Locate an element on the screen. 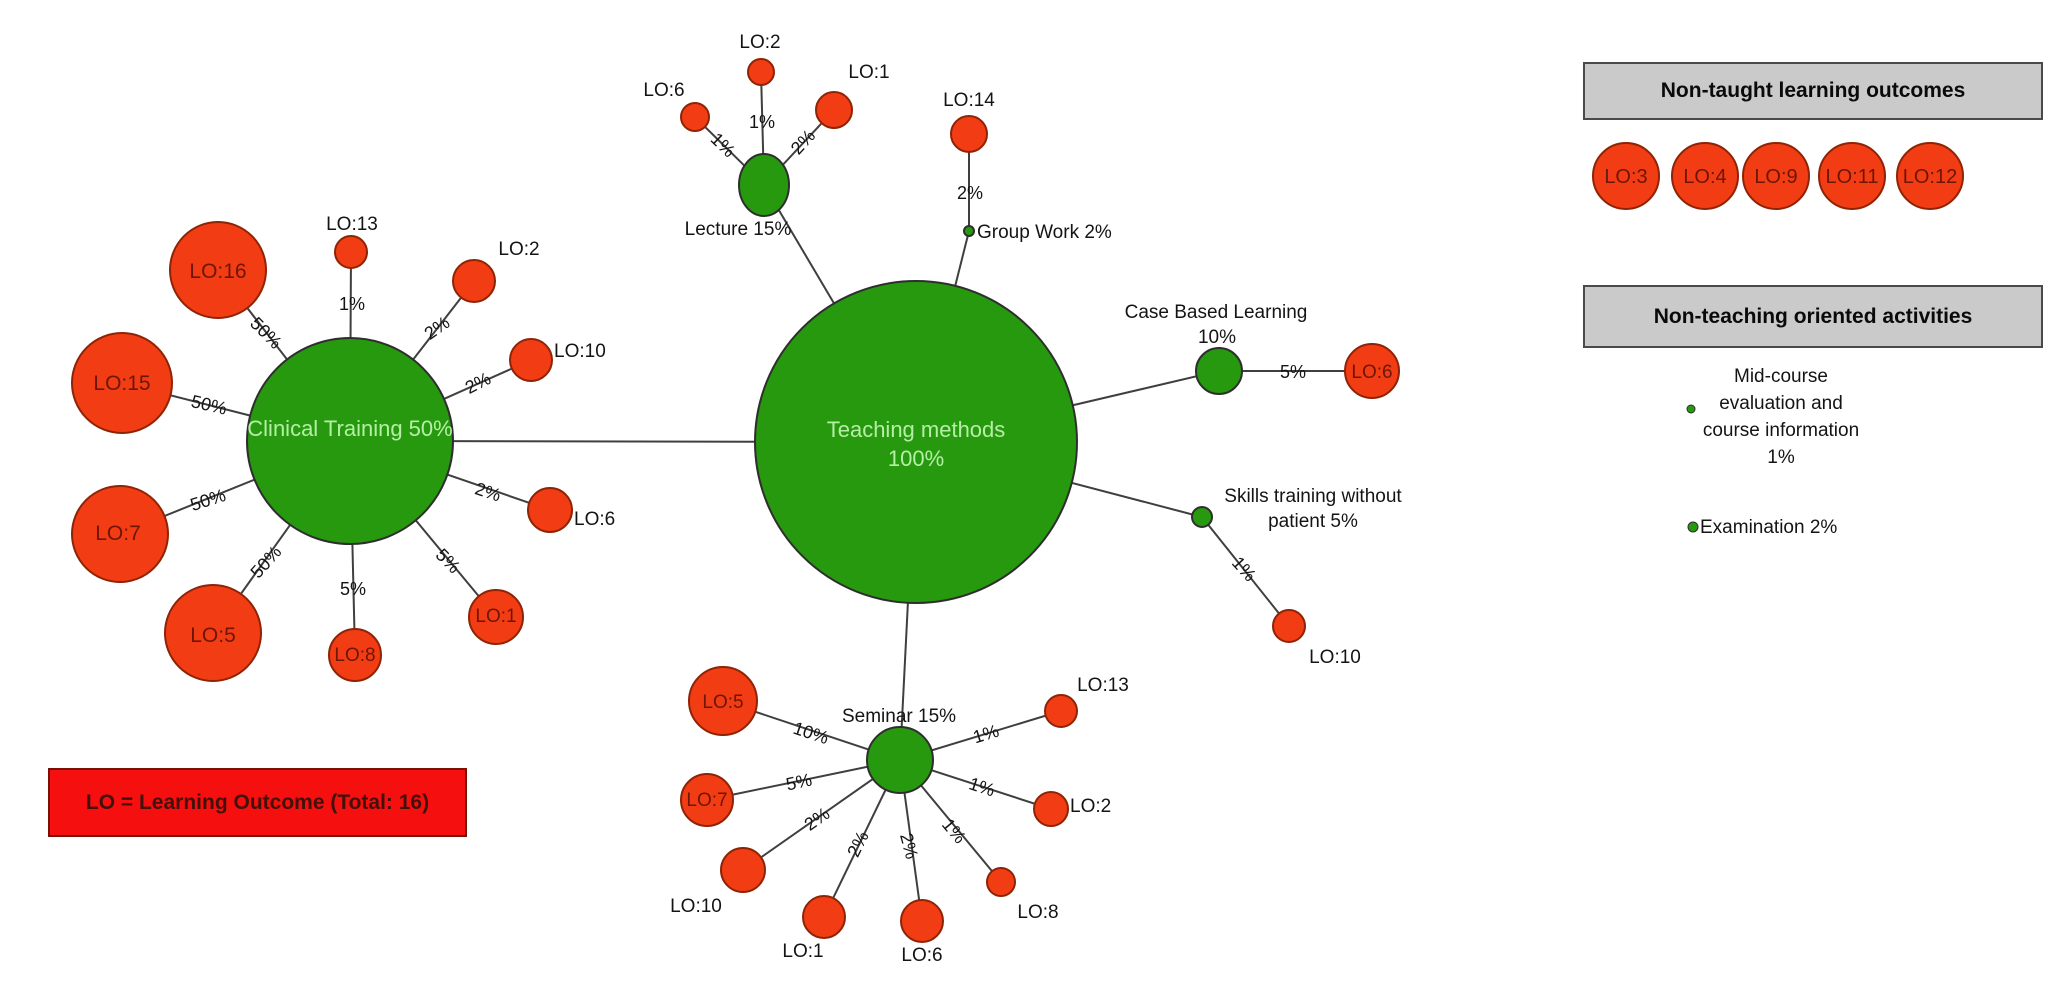 The height and width of the screenshot is (1001, 2059). panel-header-non-taught-learning-outcomes: Non-taught learning outcomes is located at coordinates (1813, 91).